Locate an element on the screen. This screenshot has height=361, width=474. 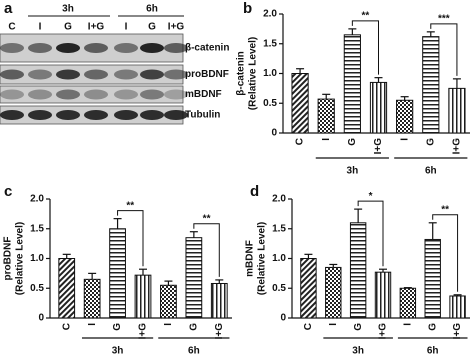
panel-label: d is located at coordinates (254, 191).